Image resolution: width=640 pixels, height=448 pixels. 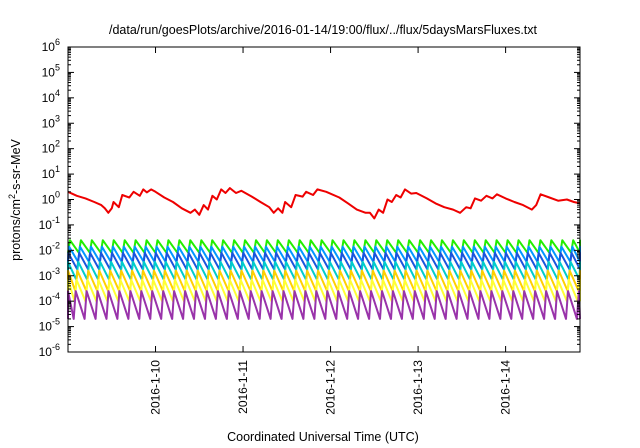 I want to click on y-tick-label: 10⁴, so click(x=51, y=96).